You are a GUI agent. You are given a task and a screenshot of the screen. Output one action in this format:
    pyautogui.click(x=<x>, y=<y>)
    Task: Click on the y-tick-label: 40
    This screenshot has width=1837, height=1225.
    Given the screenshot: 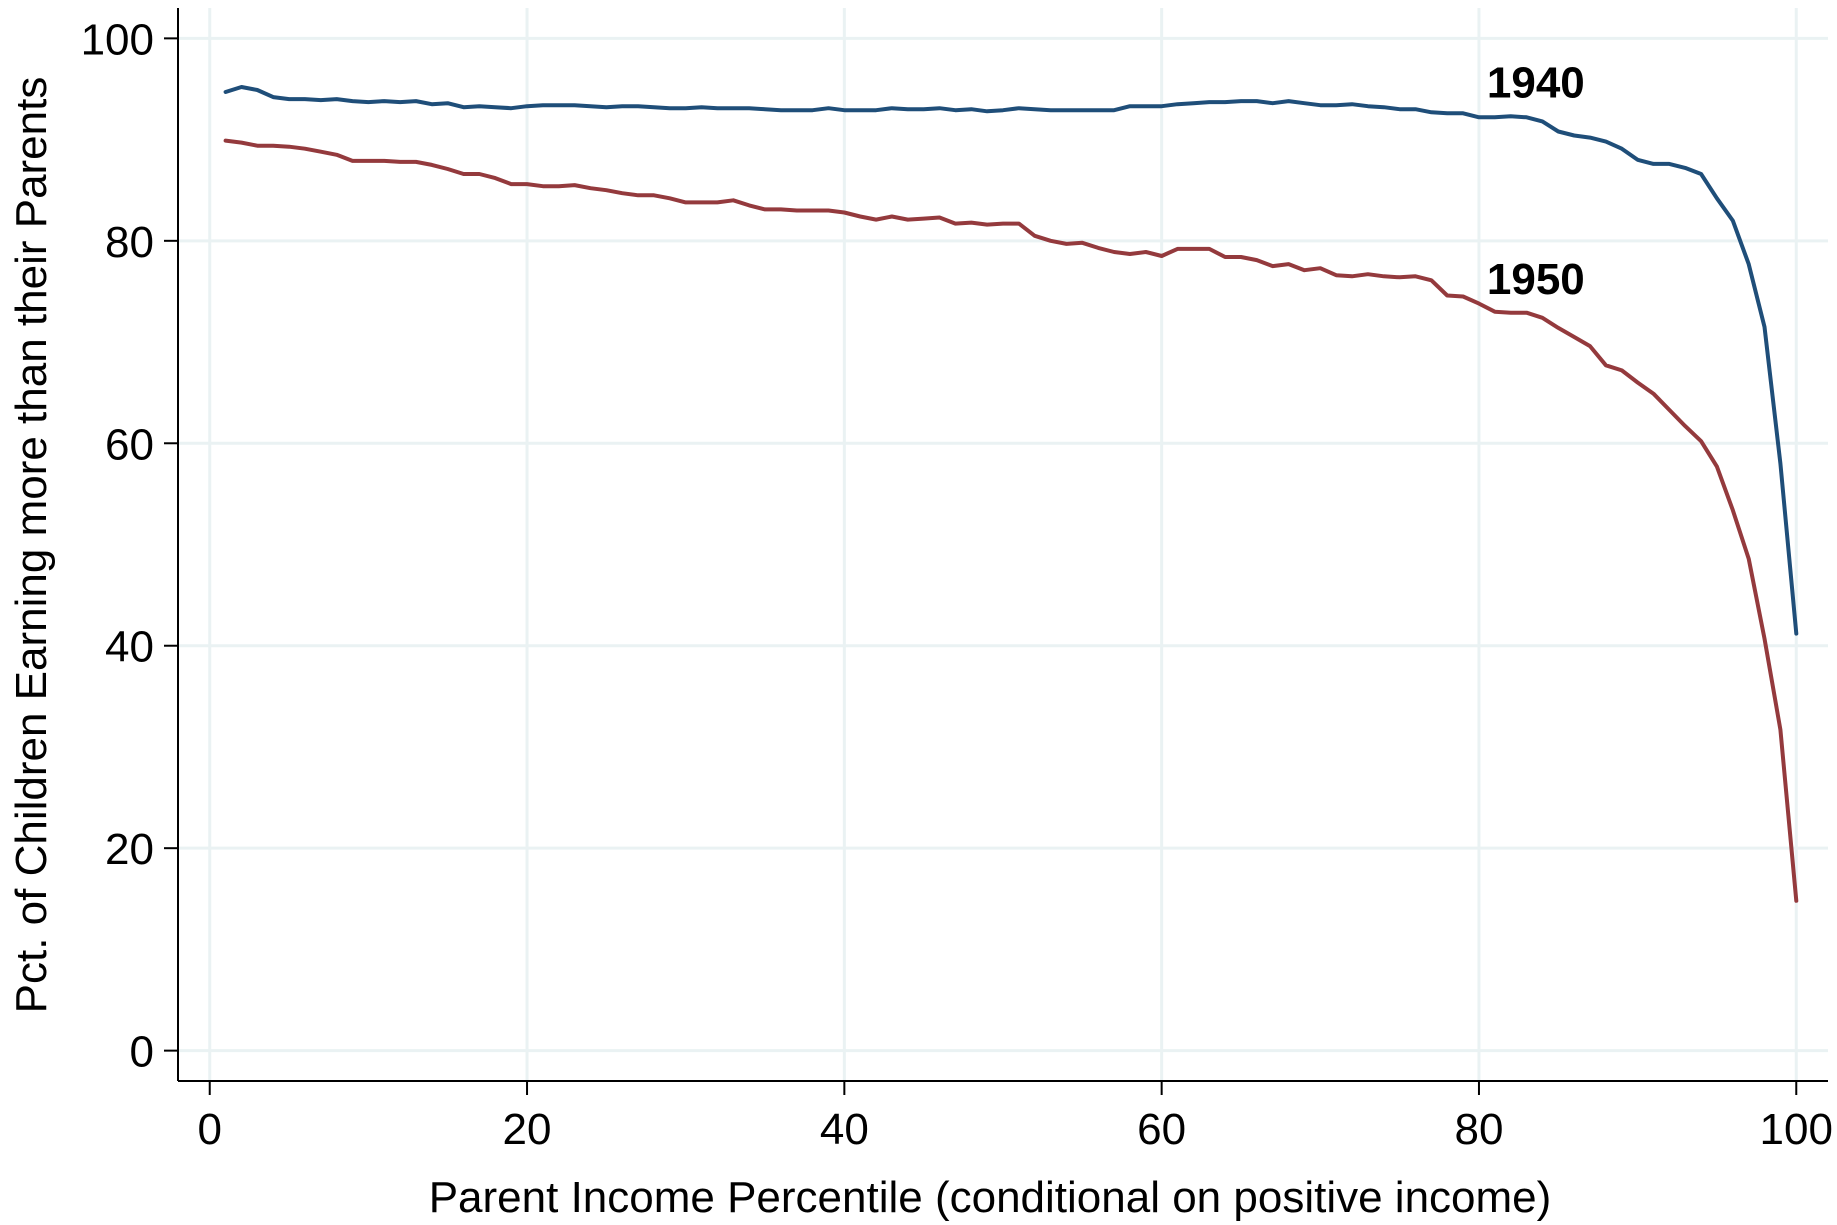 What is the action you would take?
    pyautogui.click(x=129, y=647)
    